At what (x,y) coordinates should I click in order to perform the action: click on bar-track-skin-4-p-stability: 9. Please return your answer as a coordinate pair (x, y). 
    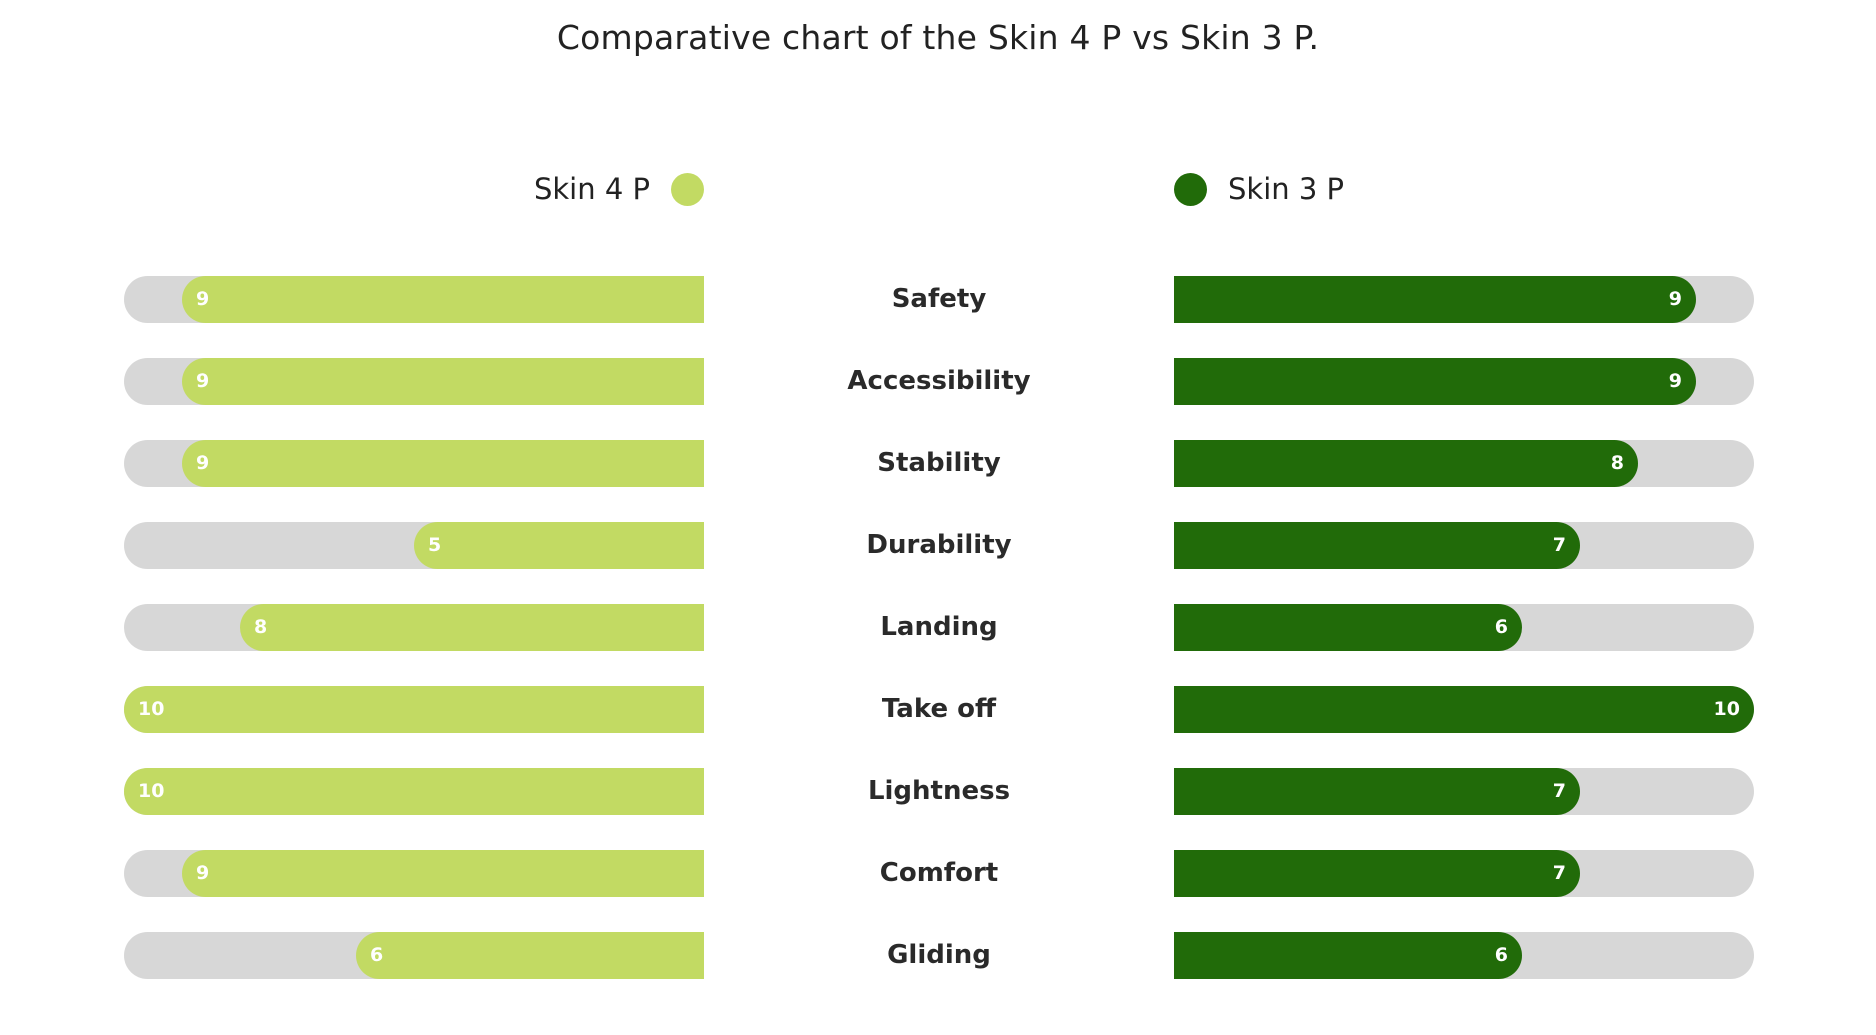
    Looking at the image, I should click on (414, 463).